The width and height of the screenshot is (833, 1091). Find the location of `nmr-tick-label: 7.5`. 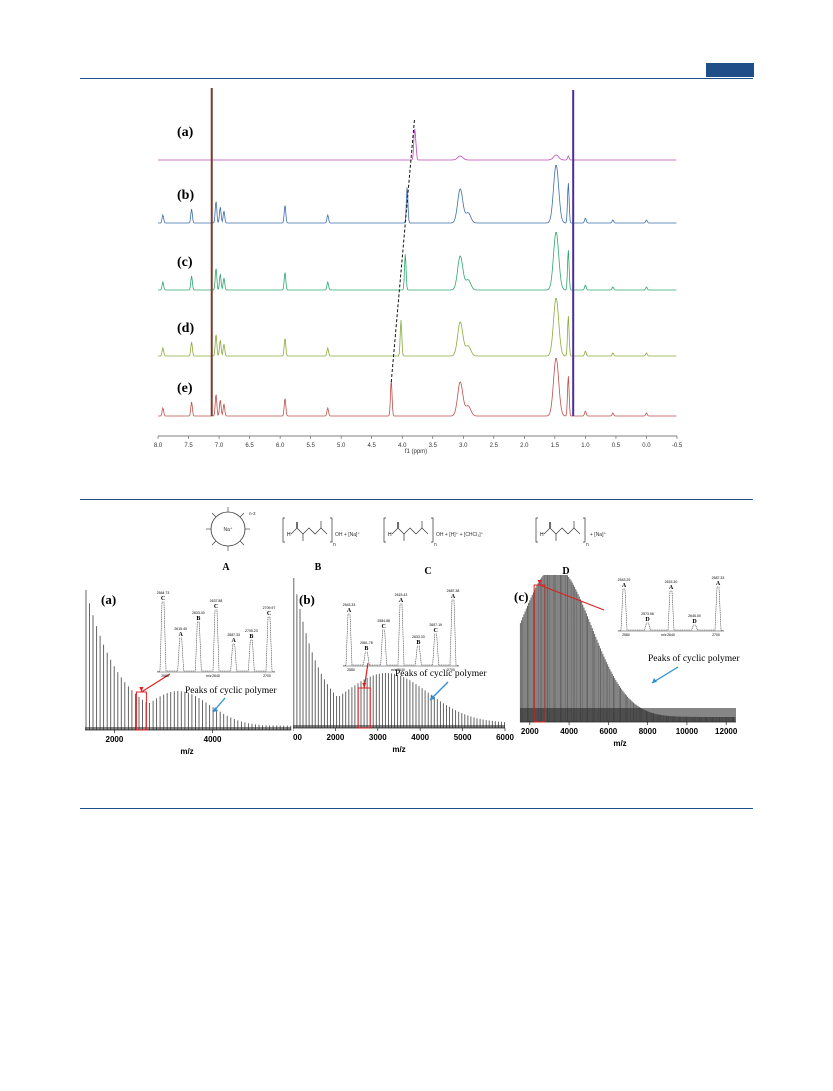

nmr-tick-label: 7.5 is located at coordinates (188, 446).